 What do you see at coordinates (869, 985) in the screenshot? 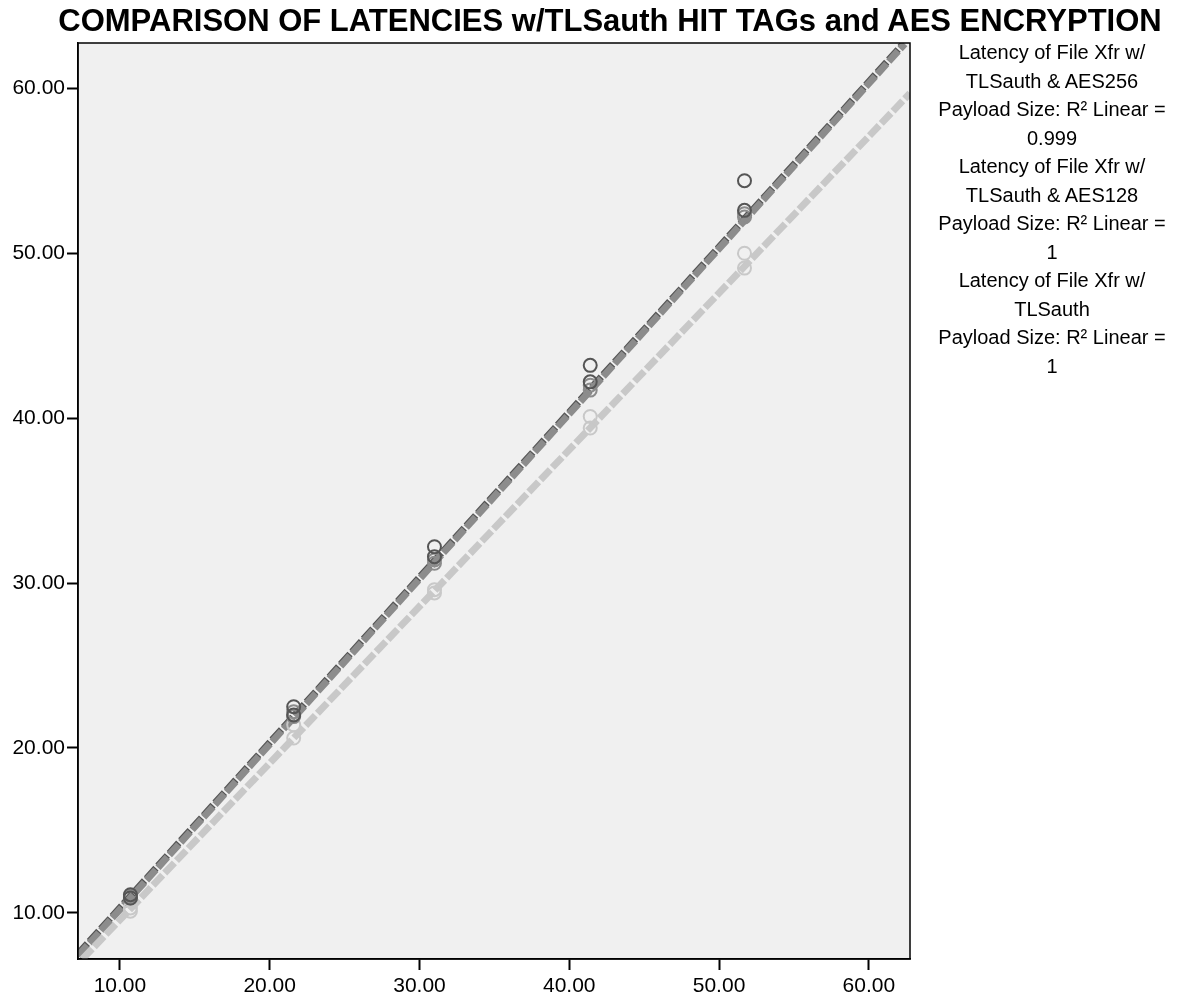
I see `x-tick-label: 60.00` at bounding box center [869, 985].